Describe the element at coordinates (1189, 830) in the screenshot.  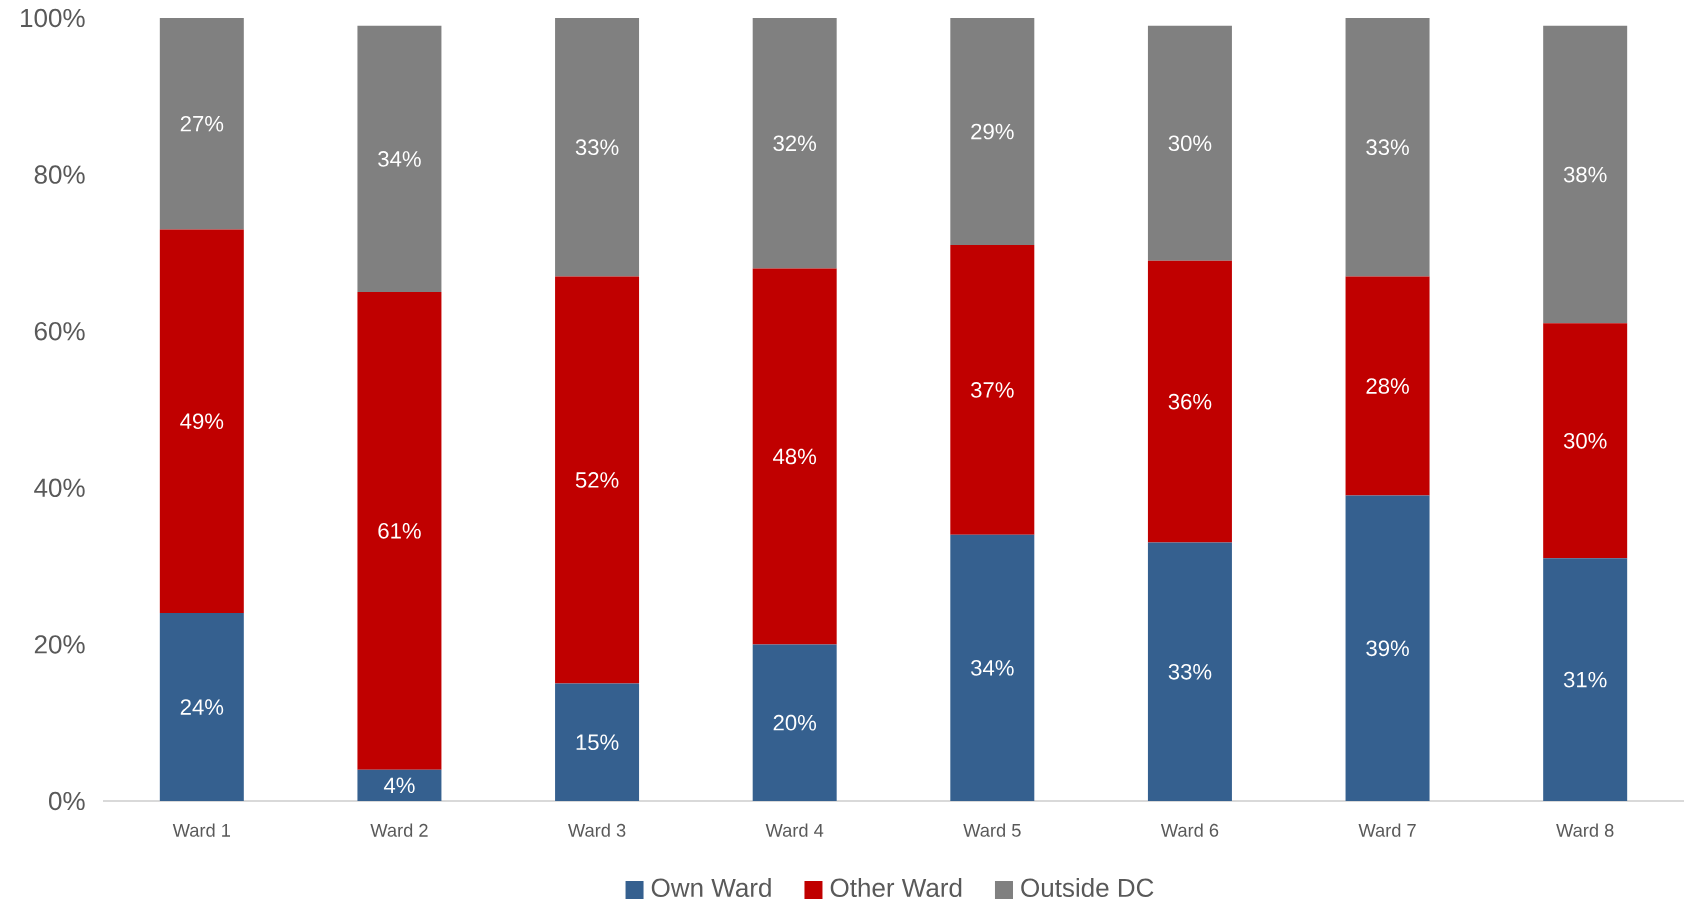
I see `x-tick-label: Ward 6` at that location.